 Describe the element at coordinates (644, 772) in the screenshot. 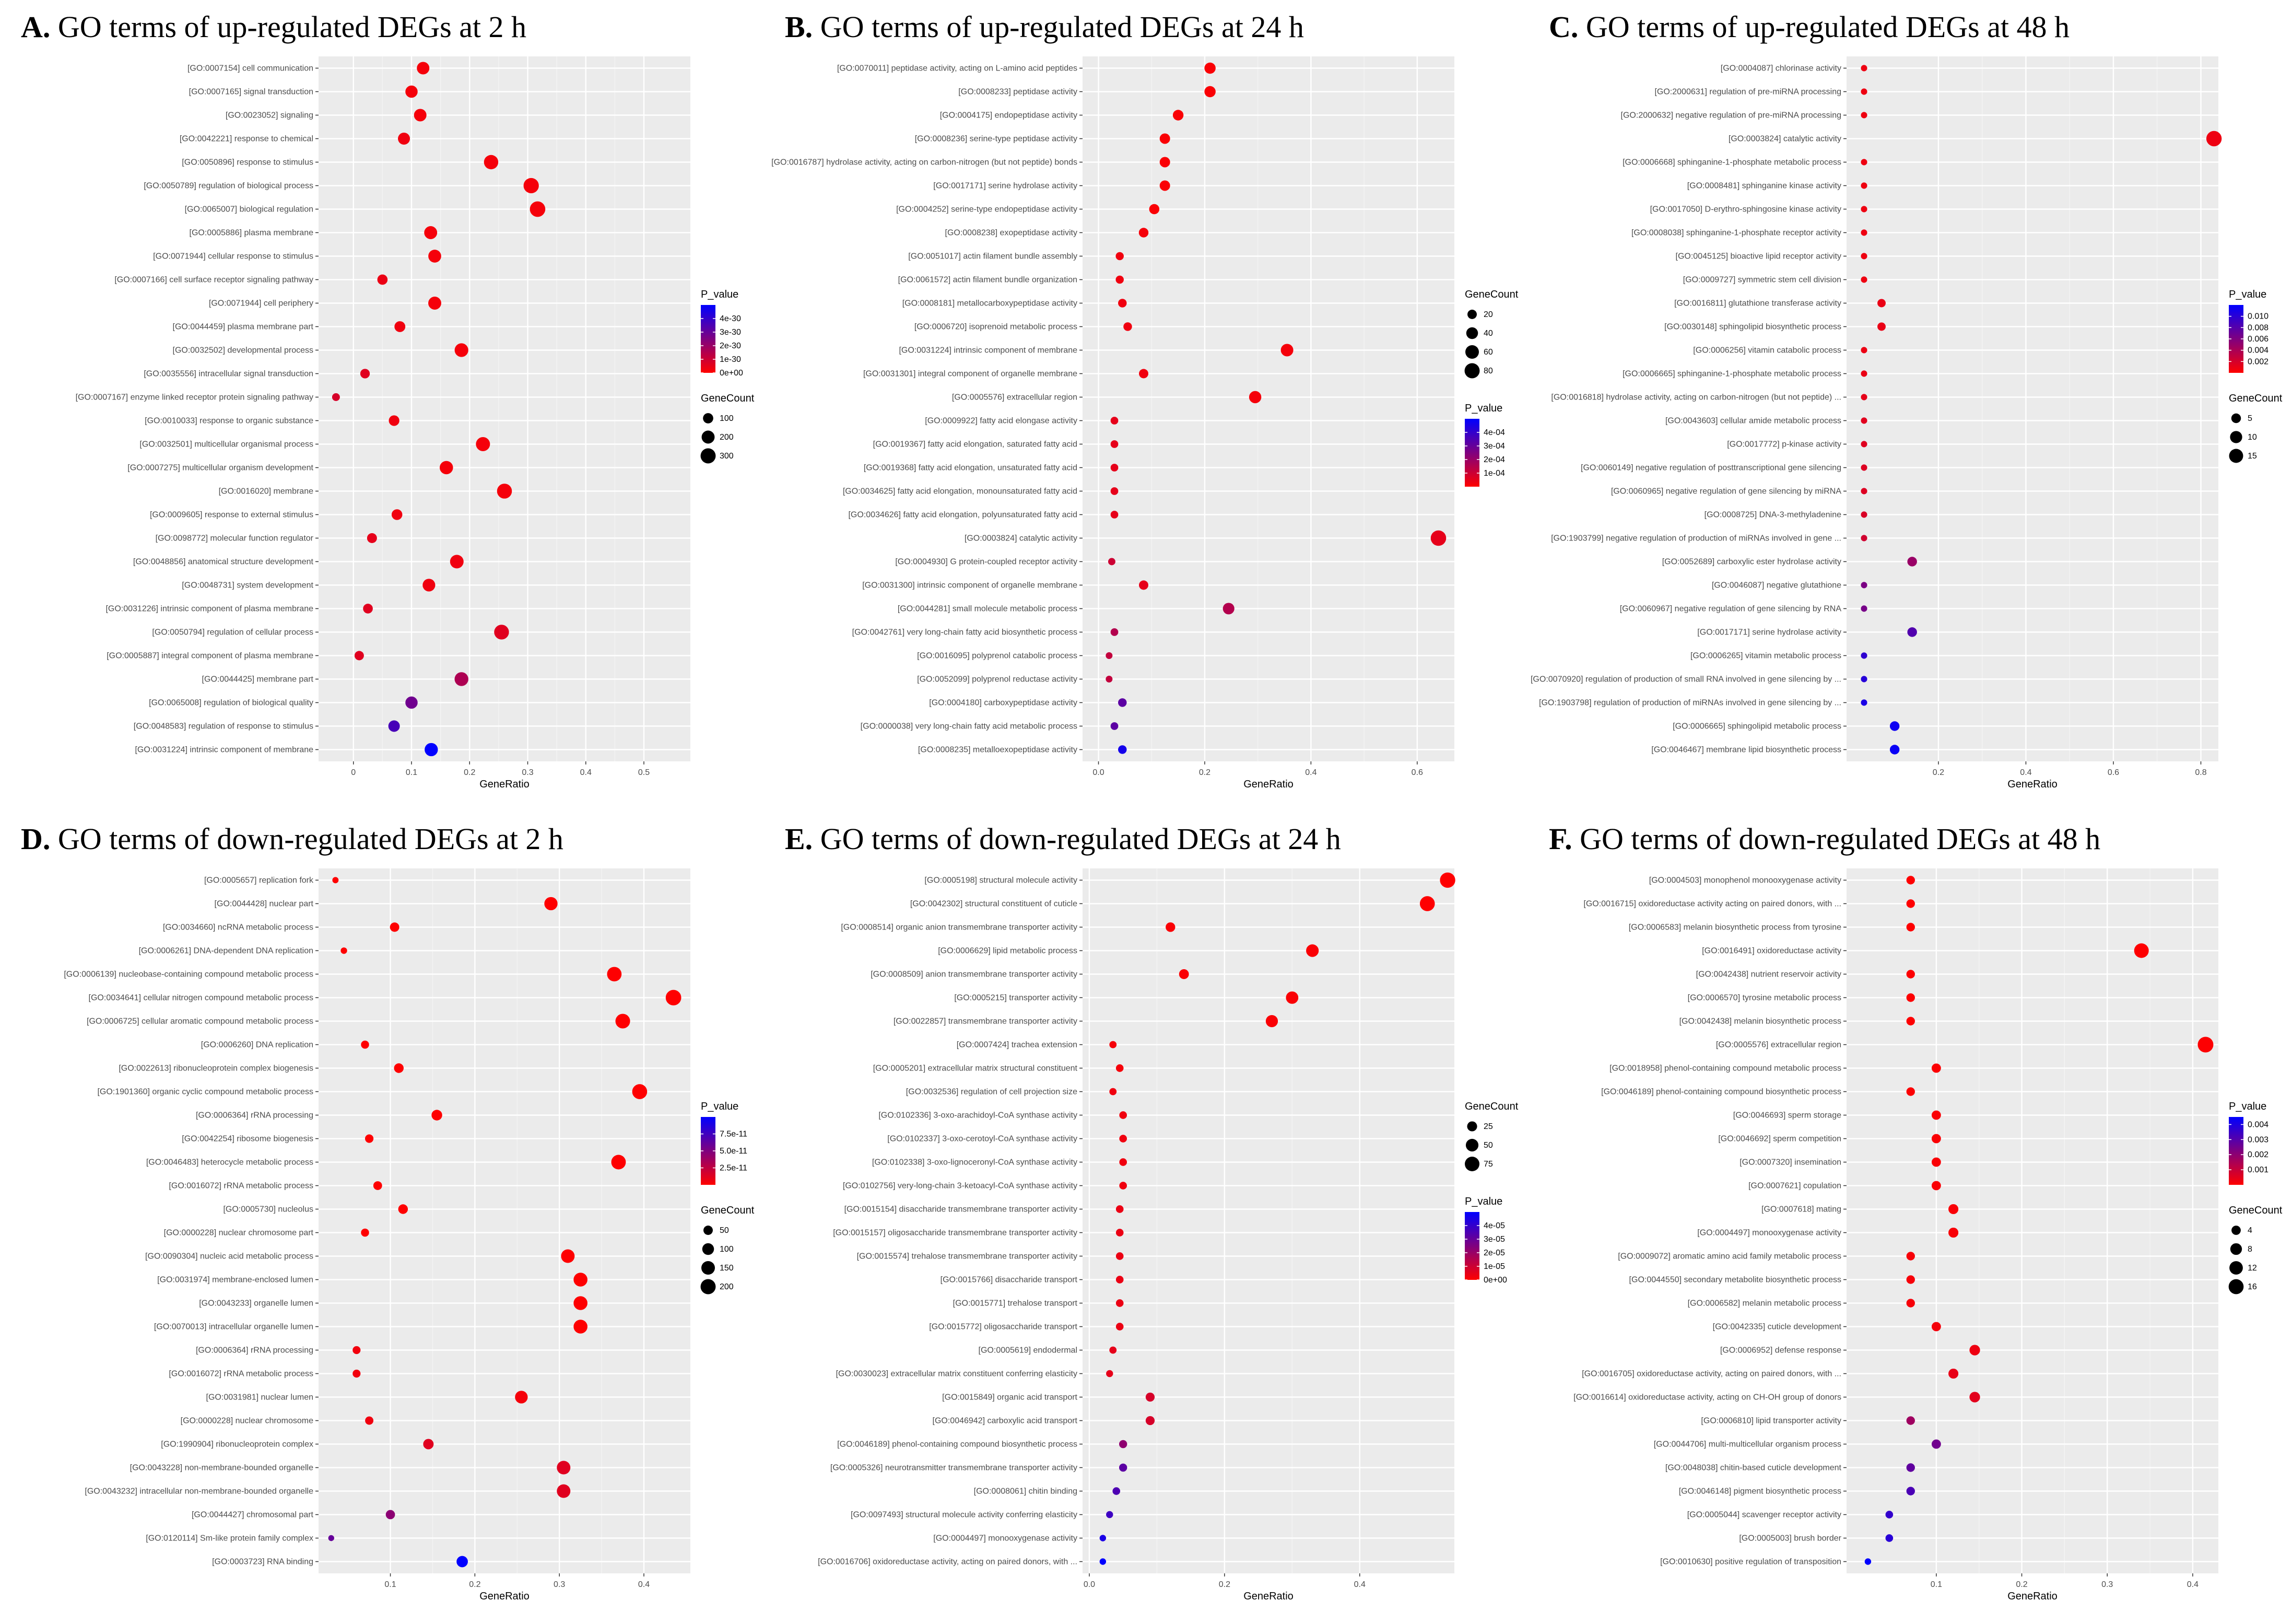

I see `x-tick-label: 0.5` at that location.